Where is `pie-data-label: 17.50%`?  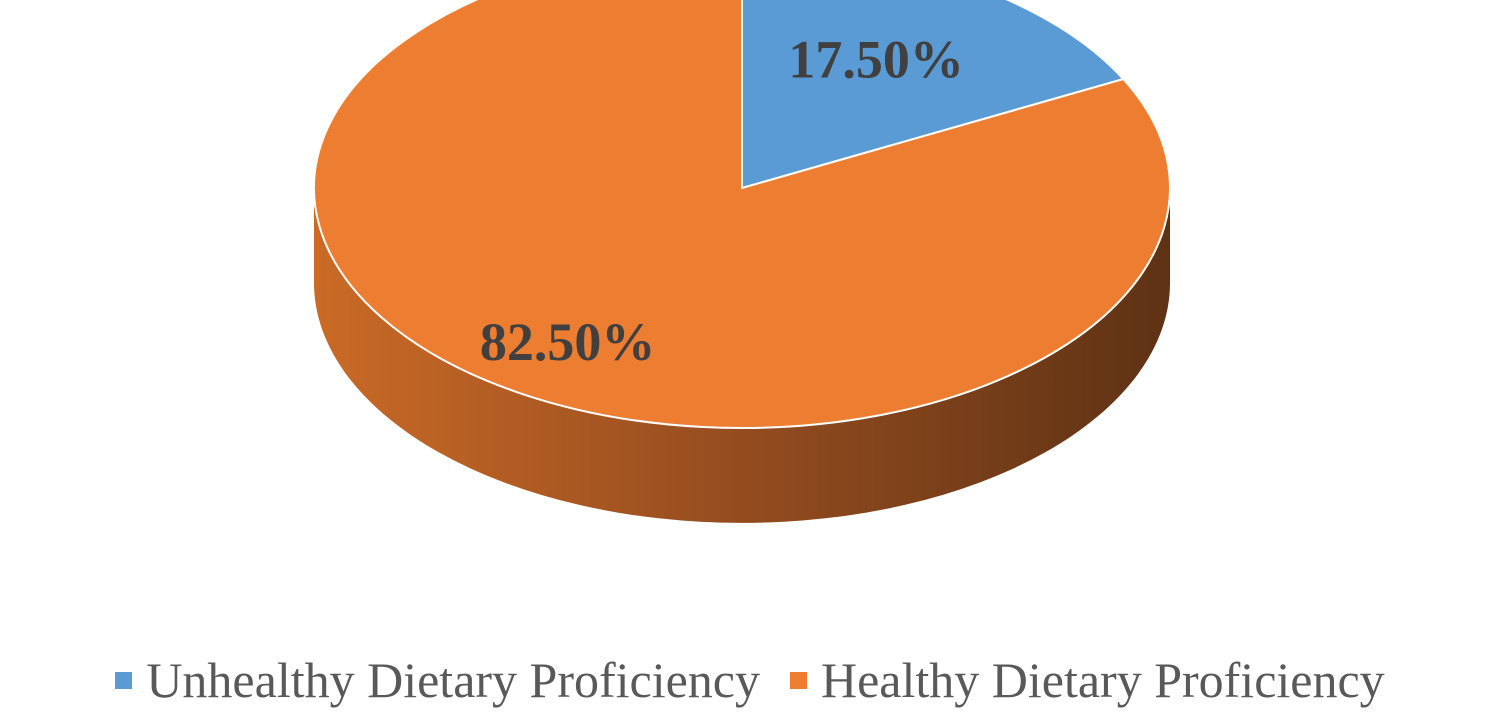
pie-data-label: 17.50% is located at coordinates (876, 60).